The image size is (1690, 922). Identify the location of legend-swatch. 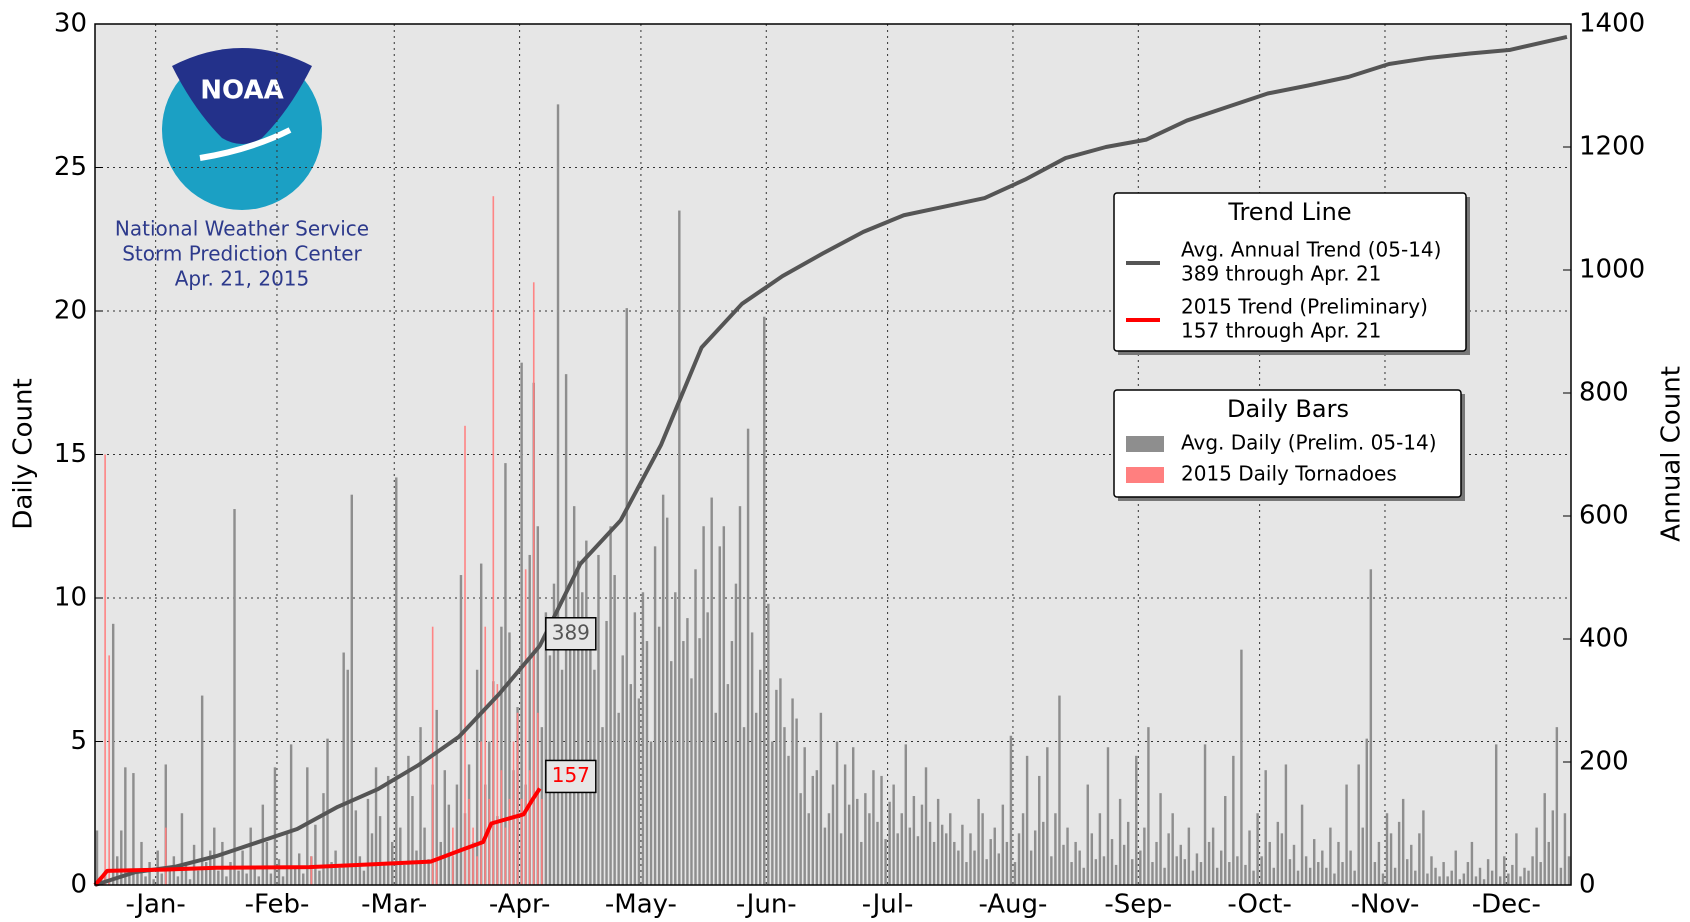
(1145, 444).